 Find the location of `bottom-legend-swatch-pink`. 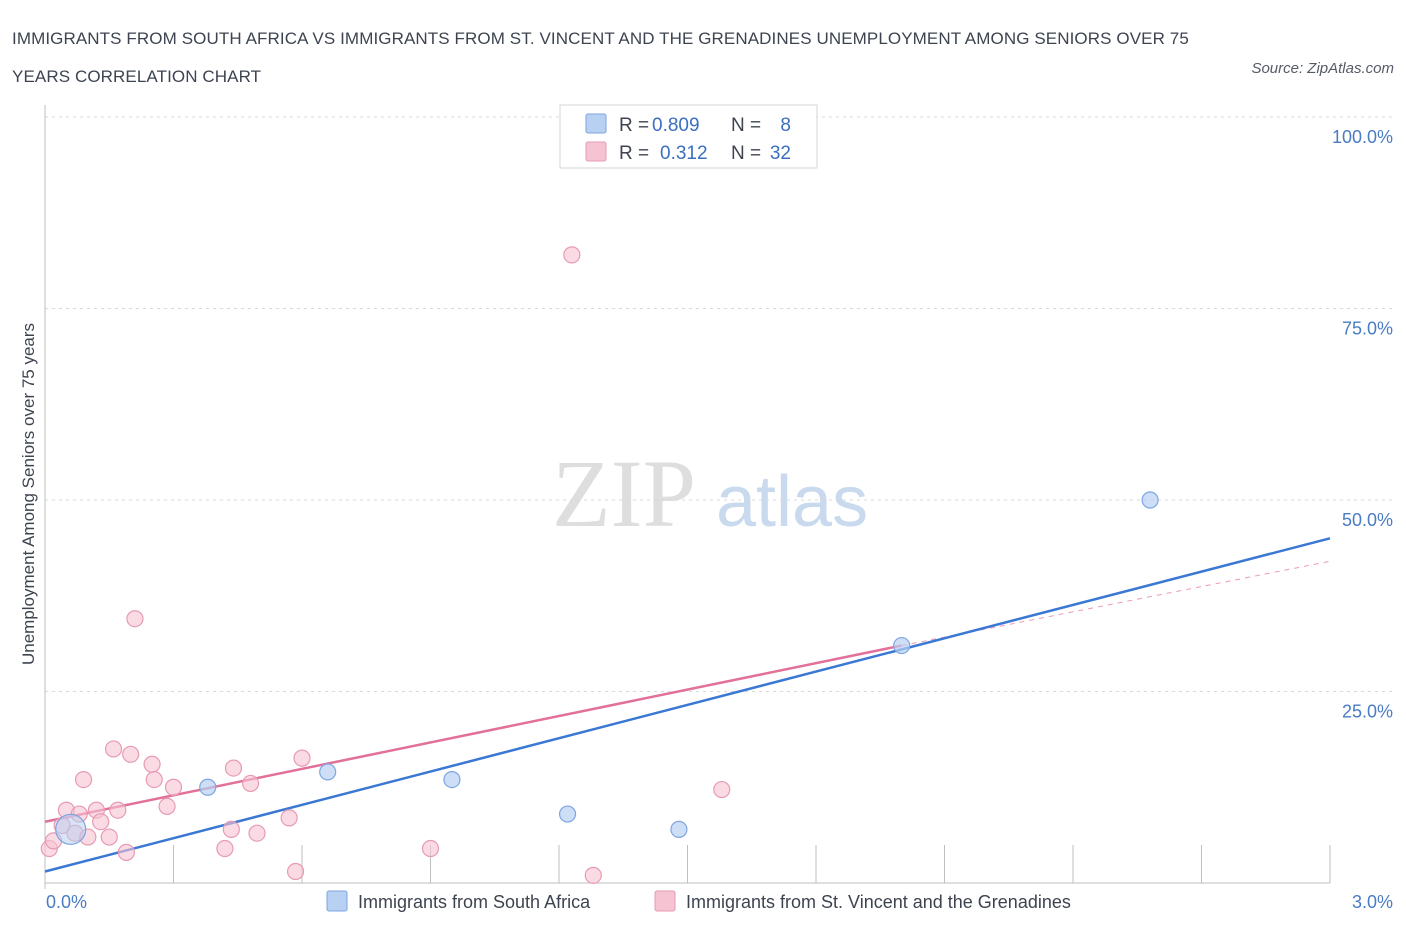

bottom-legend-swatch-pink is located at coordinates (665, 901).